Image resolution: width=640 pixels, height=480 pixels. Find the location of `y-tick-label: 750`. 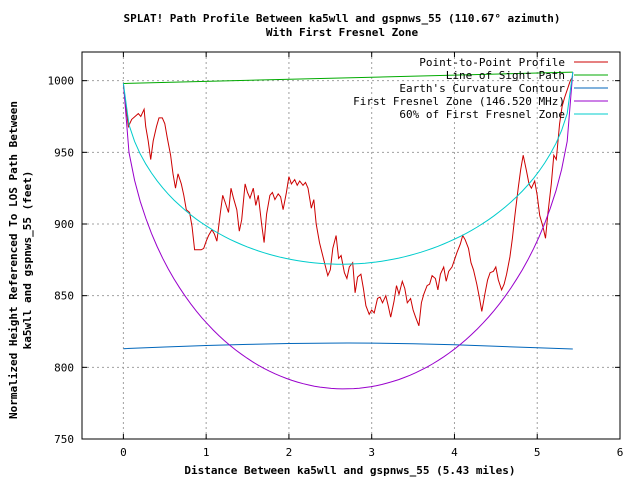

y-tick-label: 750 is located at coordinates (64, 439).